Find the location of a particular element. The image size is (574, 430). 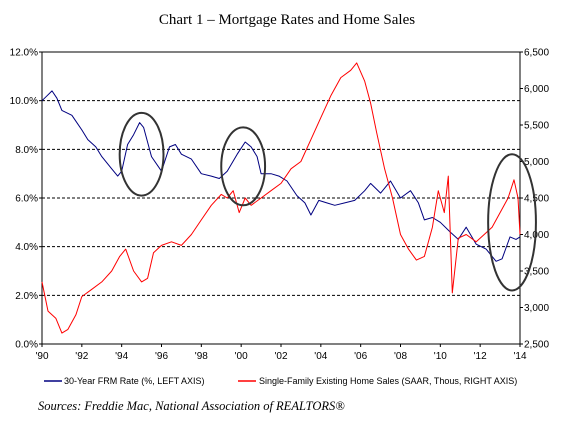

left-tick-label: 0.0% is located at coordinates (26, 345).